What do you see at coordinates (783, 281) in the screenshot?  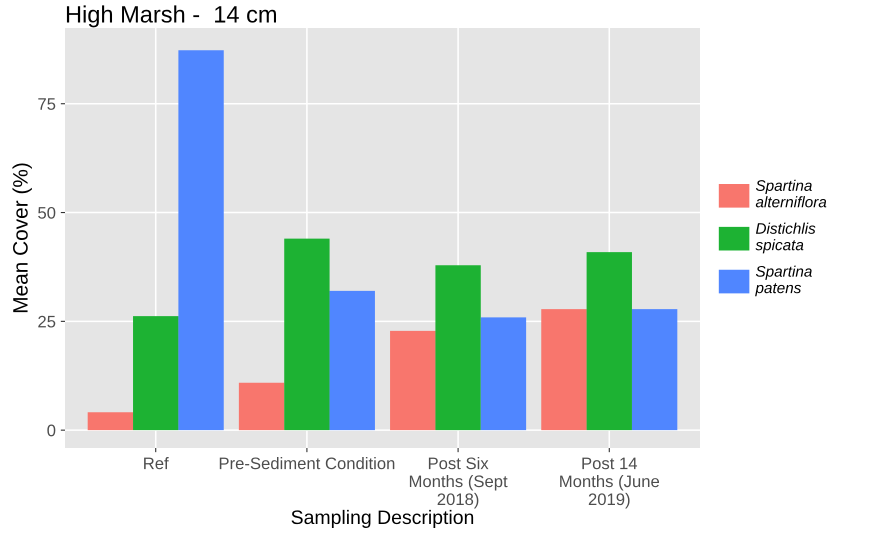 I see `legend-label: Spartina patens` at bounding box center [783, 281].